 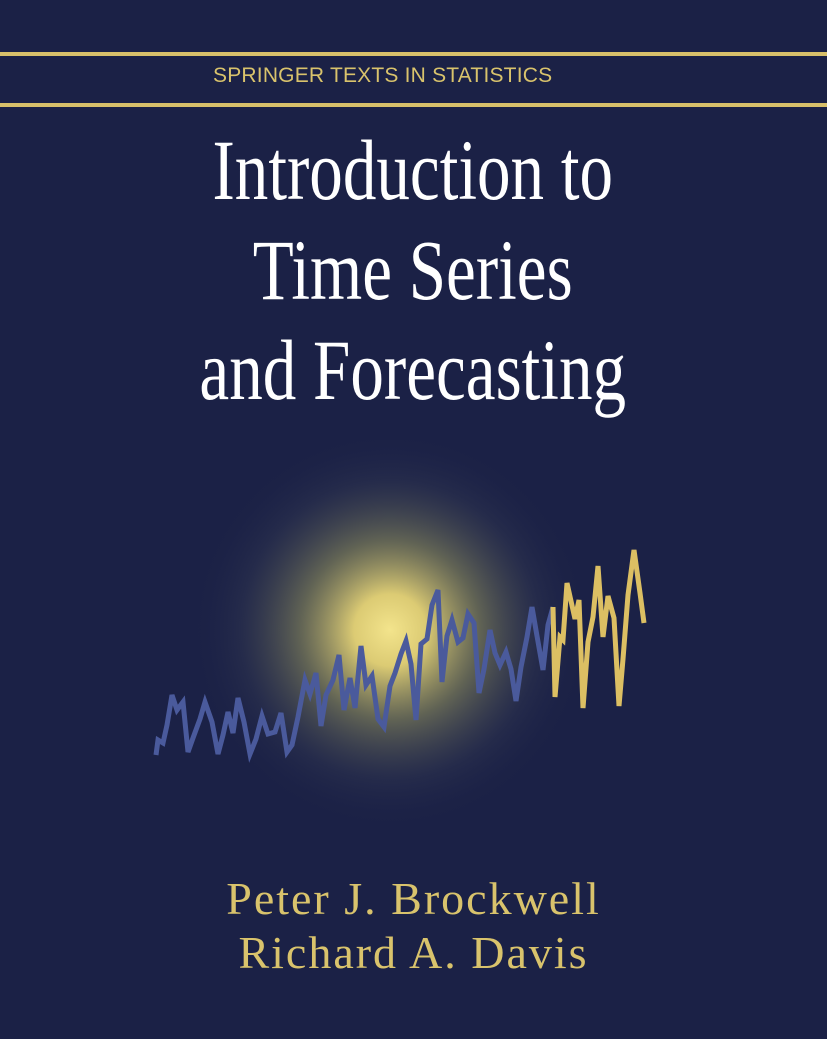 I want to click on top-gold-rule, so click(x=413, y=54).